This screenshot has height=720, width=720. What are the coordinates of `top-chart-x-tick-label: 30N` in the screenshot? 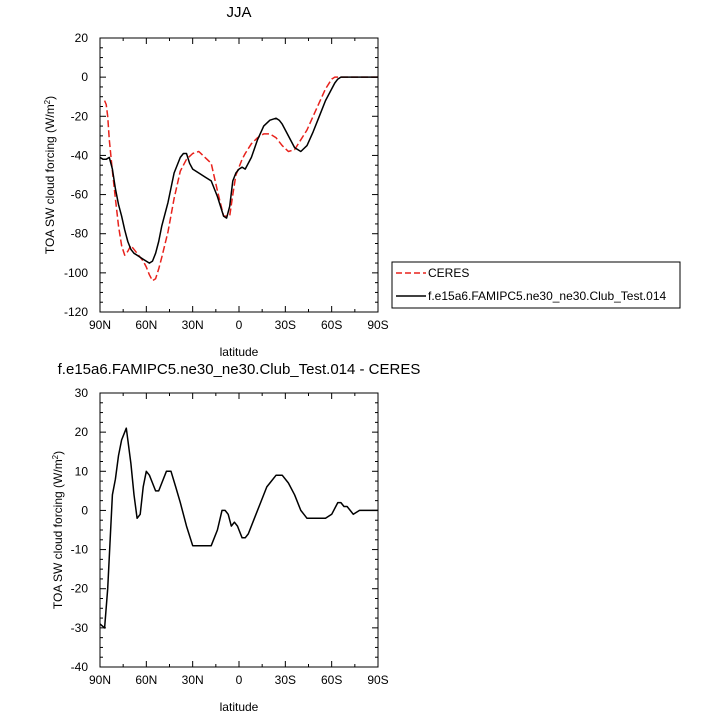 It's located at (193, 325).